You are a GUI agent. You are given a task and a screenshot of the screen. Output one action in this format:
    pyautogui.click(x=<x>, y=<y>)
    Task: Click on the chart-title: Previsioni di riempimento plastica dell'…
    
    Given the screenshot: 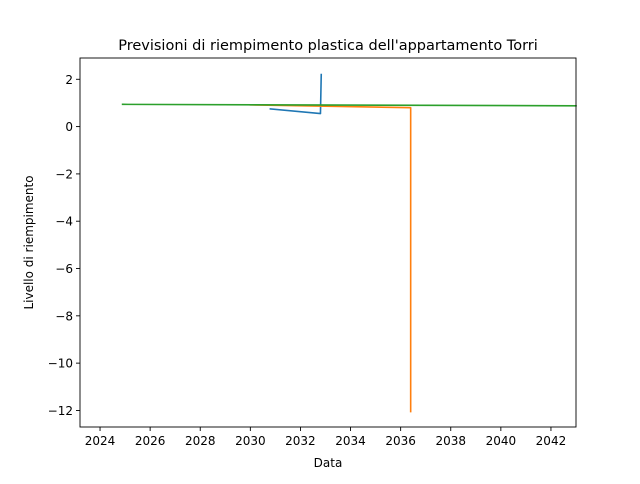 What is the action you would take?
    pyautogui.click(x=328, y=46)
    